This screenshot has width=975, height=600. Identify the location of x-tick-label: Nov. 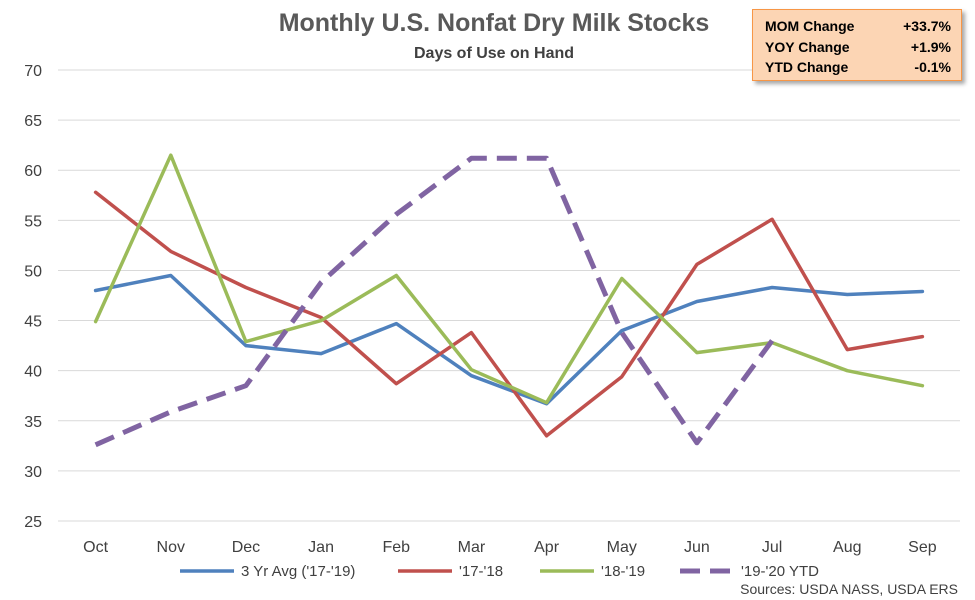
(171, 547).